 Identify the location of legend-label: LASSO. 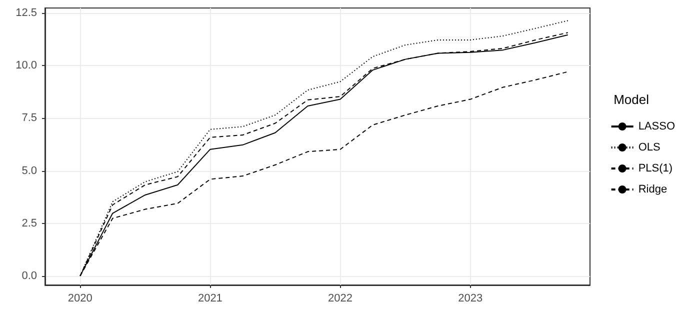
(657, 126).